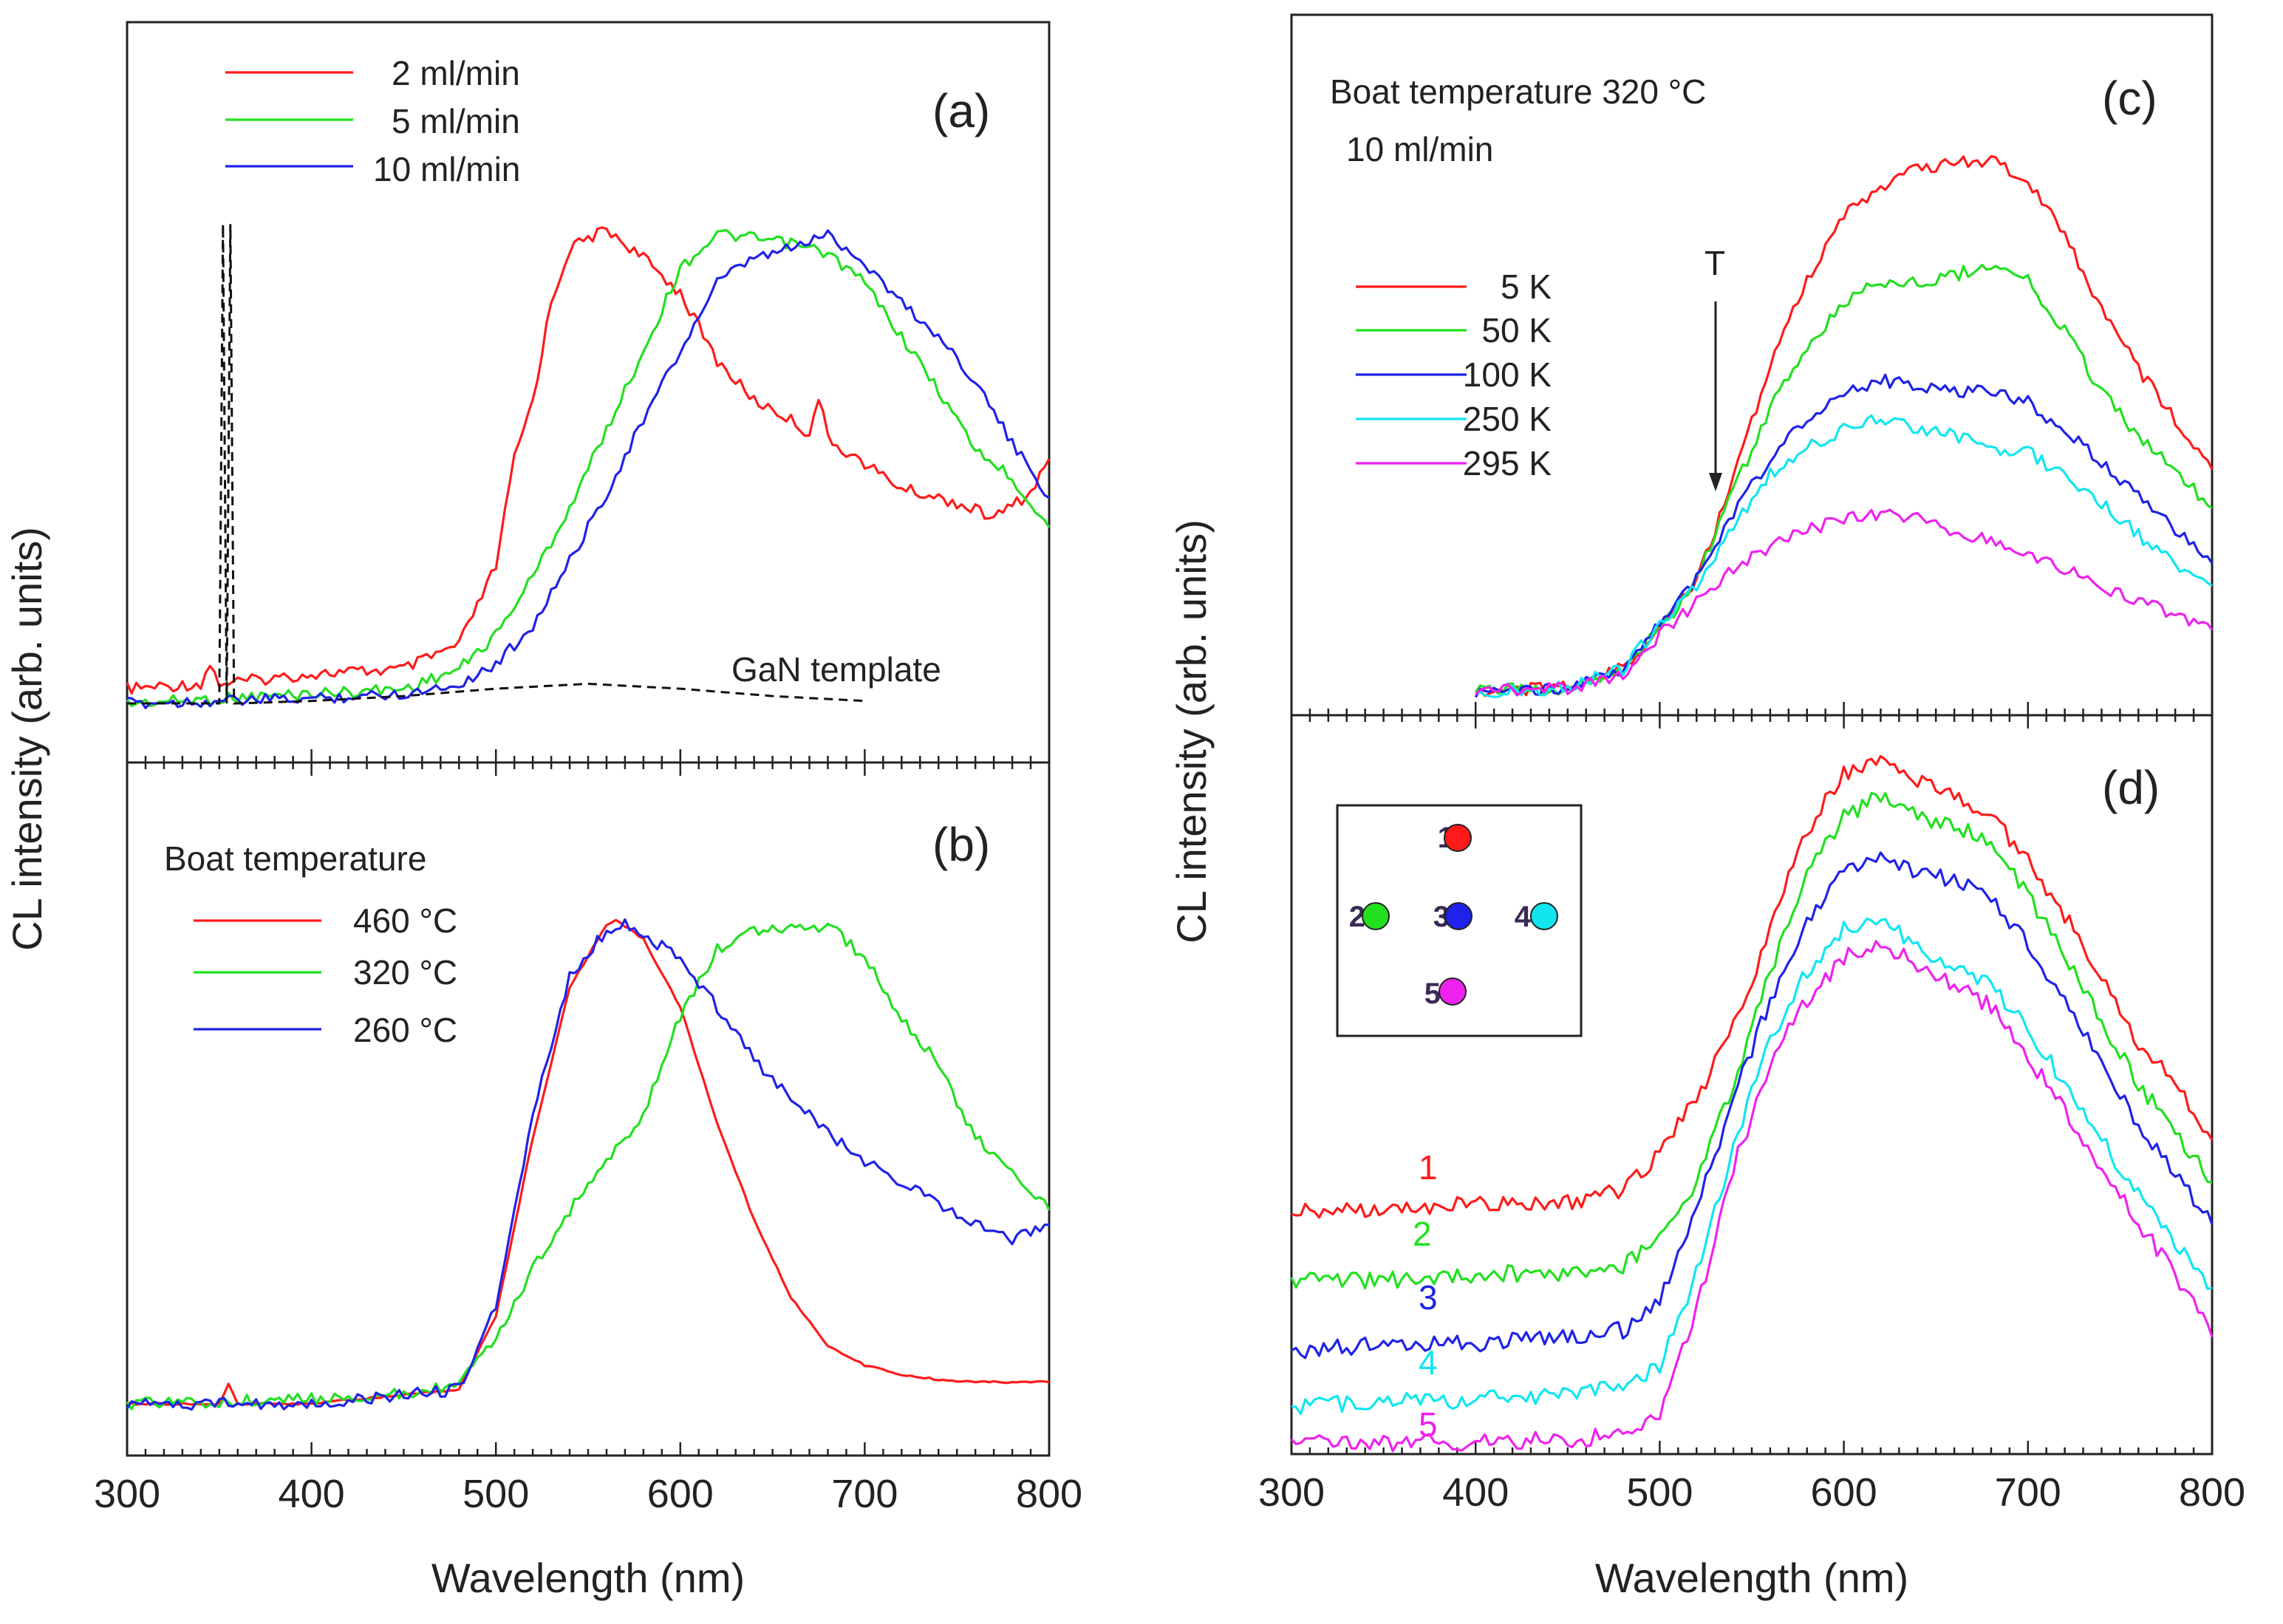 Image resolution: width=2283 pixels, height=1624 pixels. What do you see at coordinates (1428, 1362) in the screenshot?
I see `series-label-4: 4` at bounding box center [1428, 1362].